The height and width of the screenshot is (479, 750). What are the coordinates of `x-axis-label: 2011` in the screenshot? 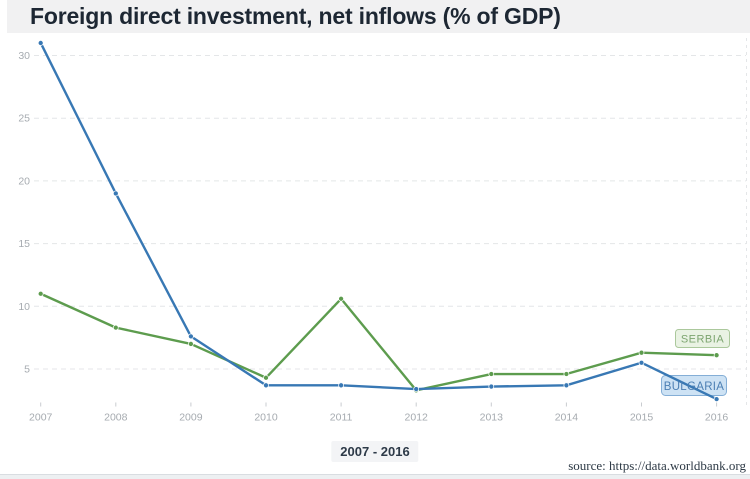 It's located at (341, 418).